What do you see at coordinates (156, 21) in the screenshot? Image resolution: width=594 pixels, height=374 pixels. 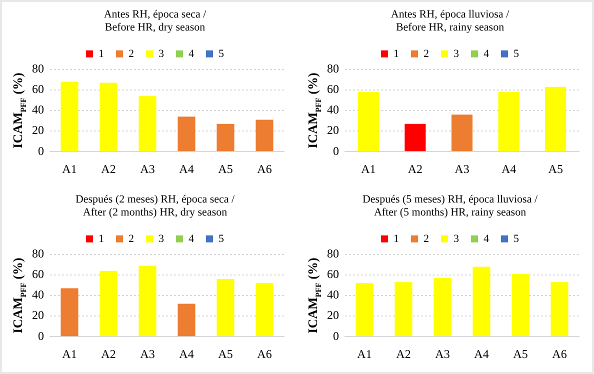 I see `chart-title: Antes RH, época seca / Before HR, dry season` at bounding box center [156, 21].